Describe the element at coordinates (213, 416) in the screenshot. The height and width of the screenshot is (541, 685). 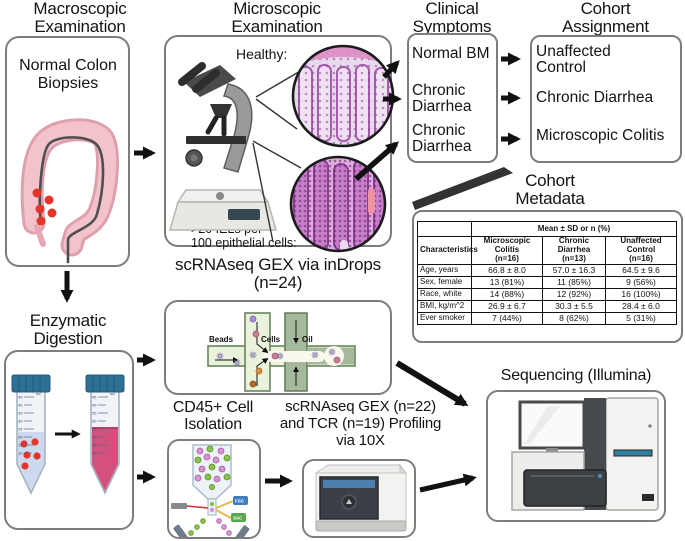
I see `cd45-title: CD45+ Cell Isolation` at that location.